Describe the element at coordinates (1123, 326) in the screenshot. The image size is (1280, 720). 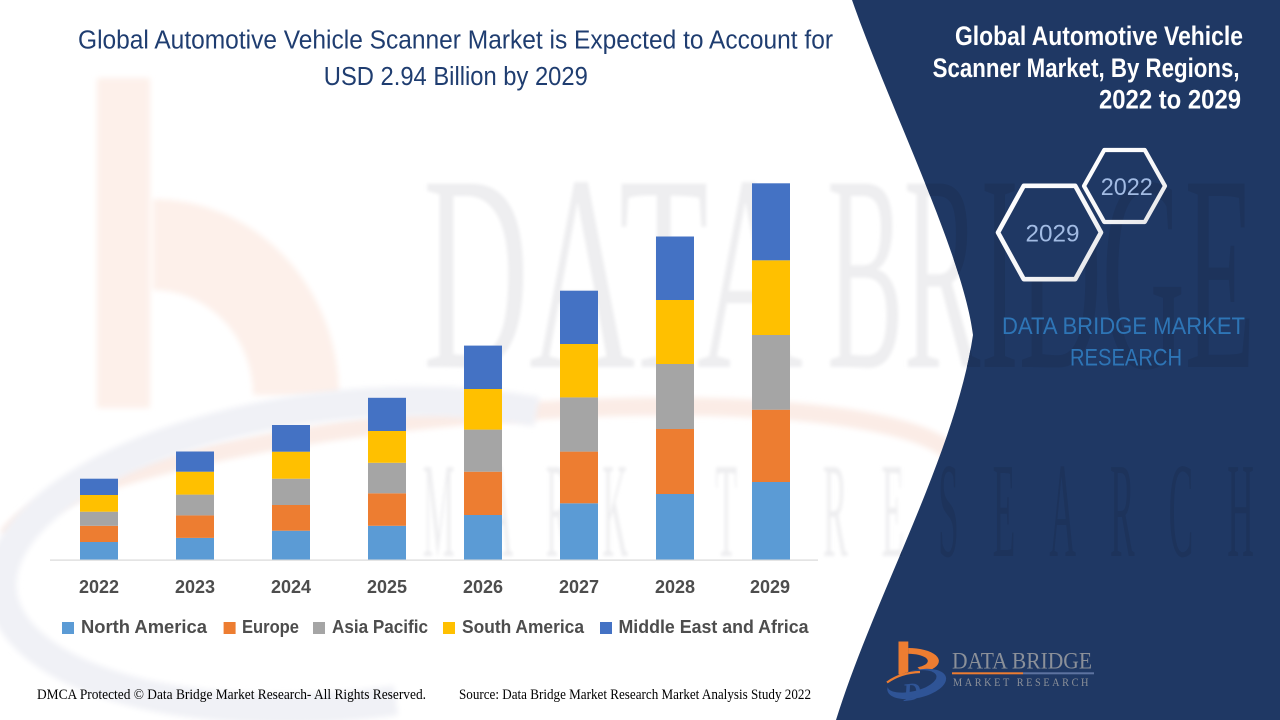
I see `svg-text: DATA BRIDGE MARKET` at that location.